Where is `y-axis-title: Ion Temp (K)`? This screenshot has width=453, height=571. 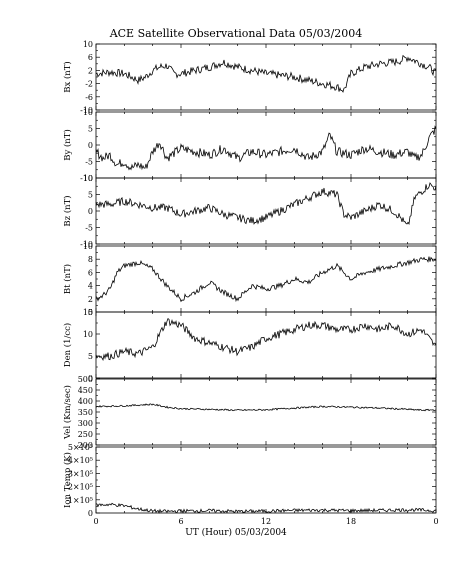
y-axis-title: Ion Temp (K) is located at coordinates (67, 480).